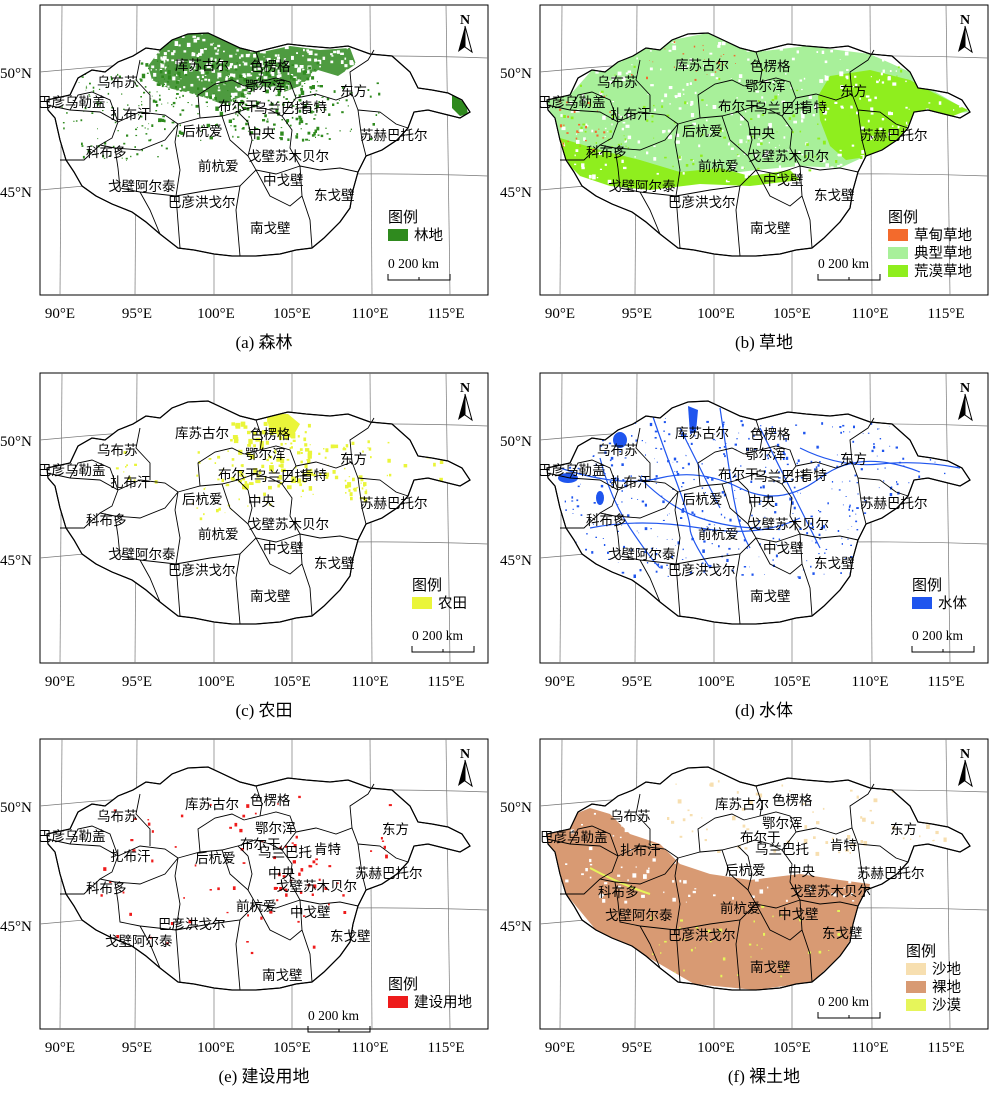 The height and width of the screenshot is (1102, 1000). What do you see at coordinates (106, 888) in the screenshot?
I see `province-label: 科布多` at bounding box center [106, 888].